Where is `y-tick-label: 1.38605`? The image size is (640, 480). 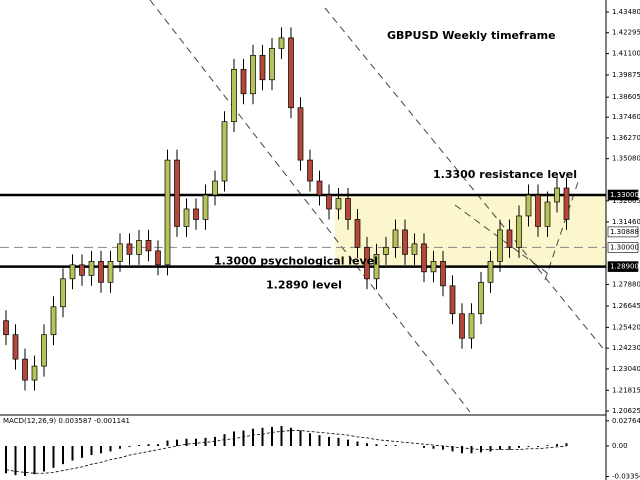
y-tick-label: 1.38605 is located at coordinates (626, 97).